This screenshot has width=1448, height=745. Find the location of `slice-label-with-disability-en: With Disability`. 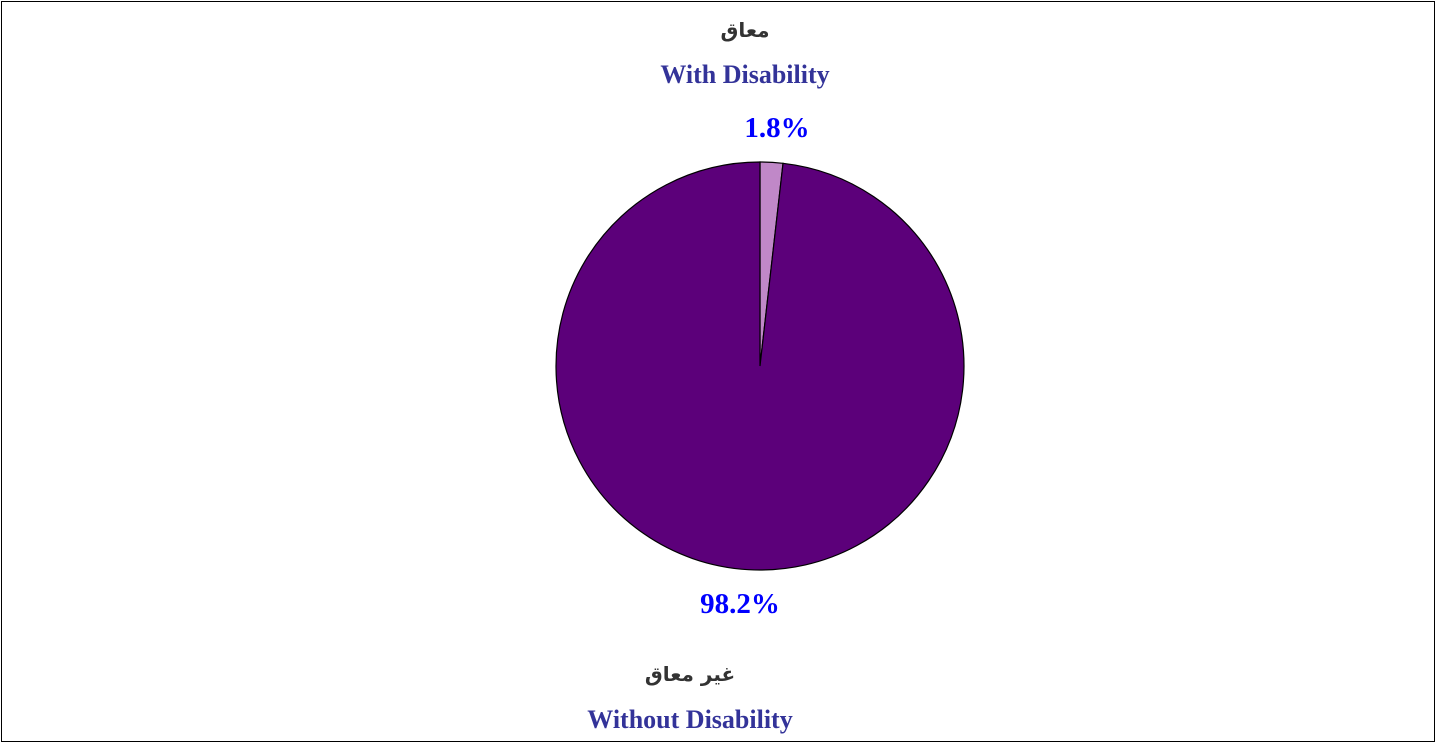

slice-label-with-disability-en: With Disability is located at coordinates (745, 74).